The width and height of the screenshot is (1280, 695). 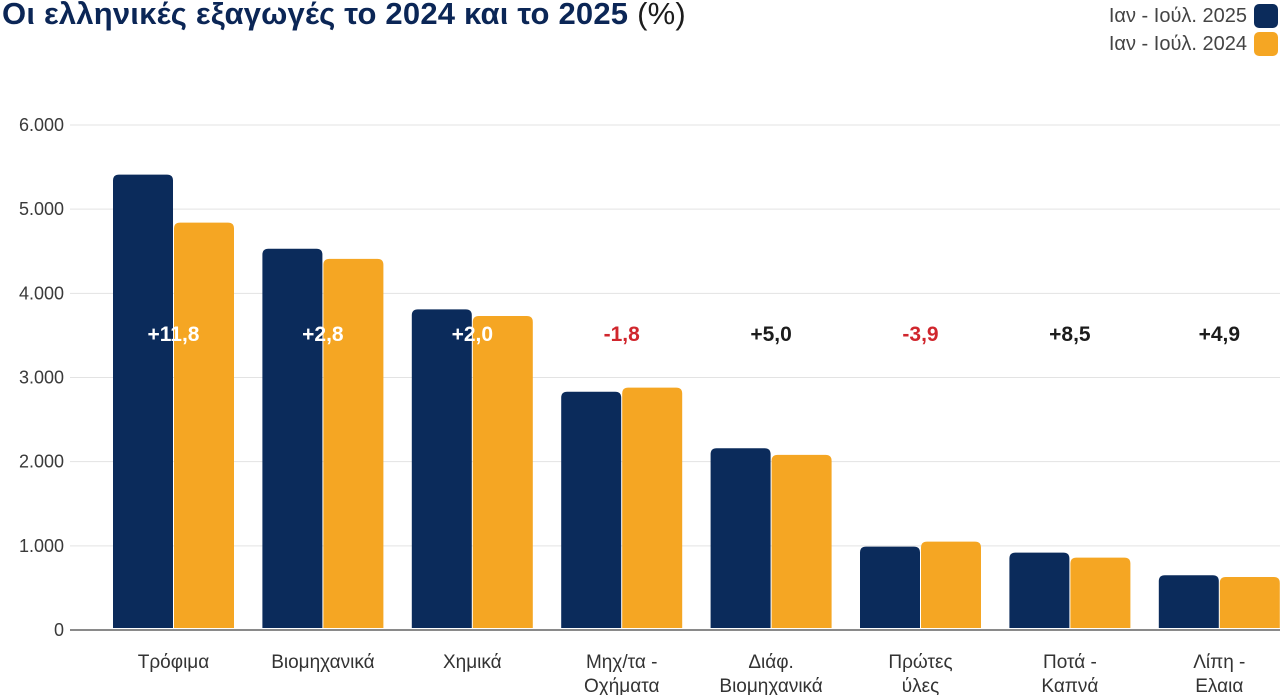 I want to click on legend-label-2025: Ιαν - Ιούλ. 2025, so click(x=1177, y=15).